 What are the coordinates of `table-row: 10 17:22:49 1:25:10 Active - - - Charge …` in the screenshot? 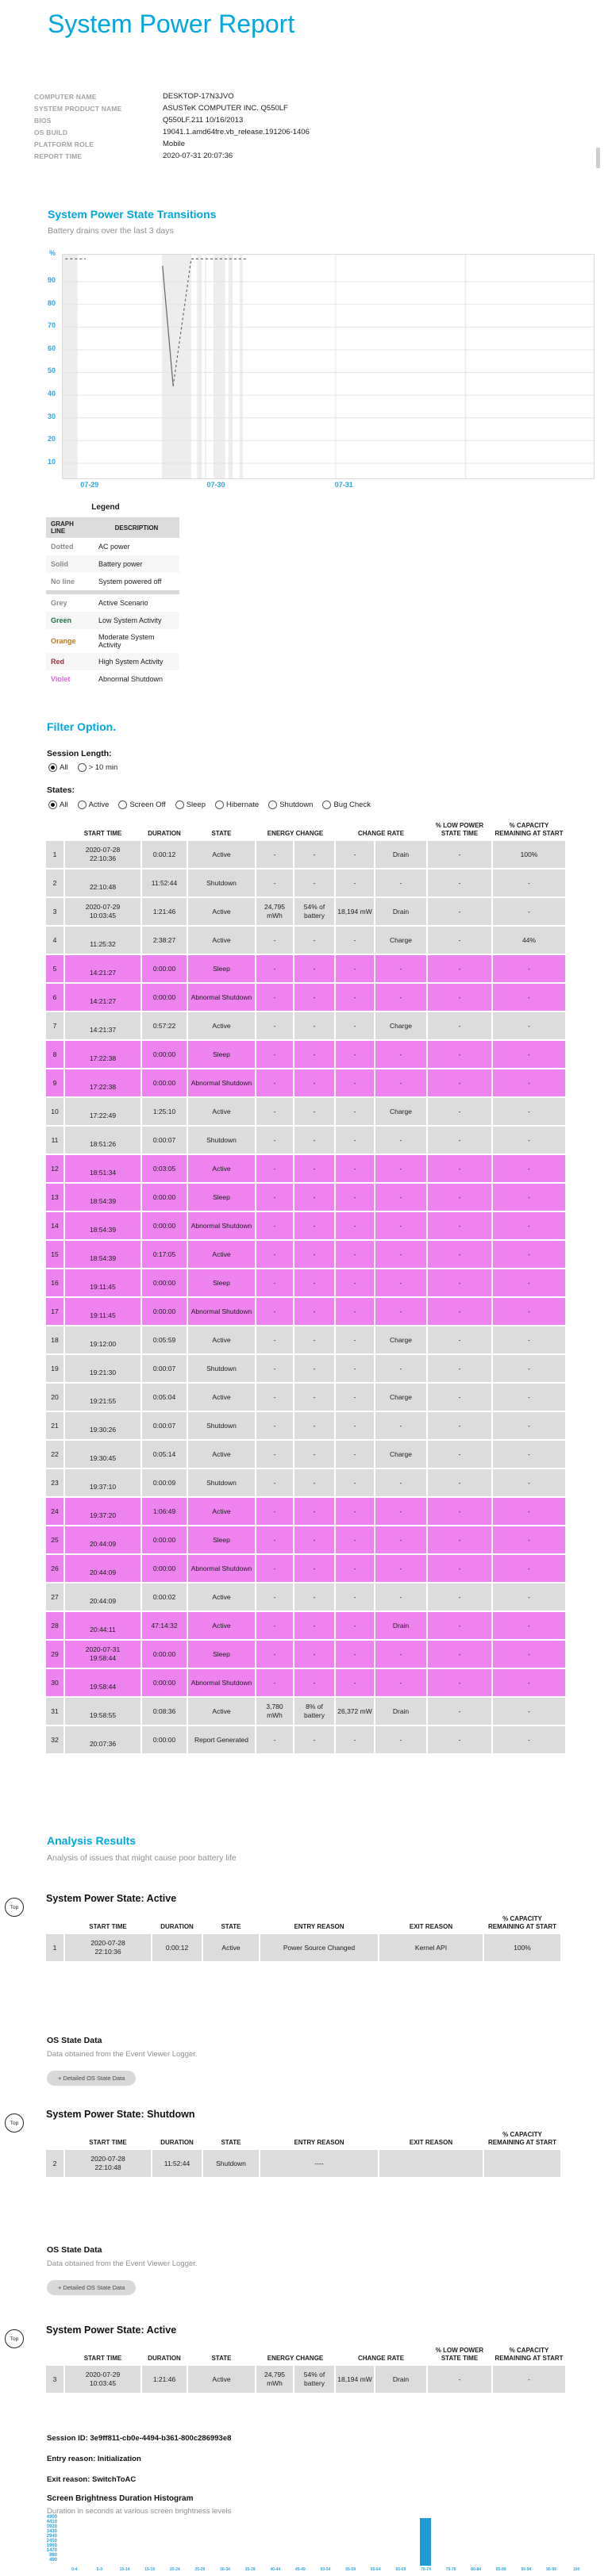 It's located at (305, 1111).